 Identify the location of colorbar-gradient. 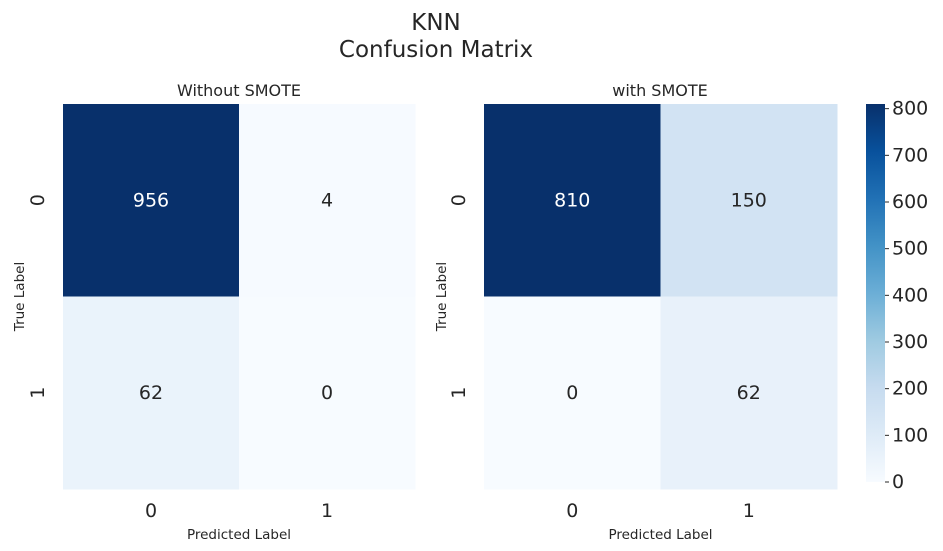
(875, 293).